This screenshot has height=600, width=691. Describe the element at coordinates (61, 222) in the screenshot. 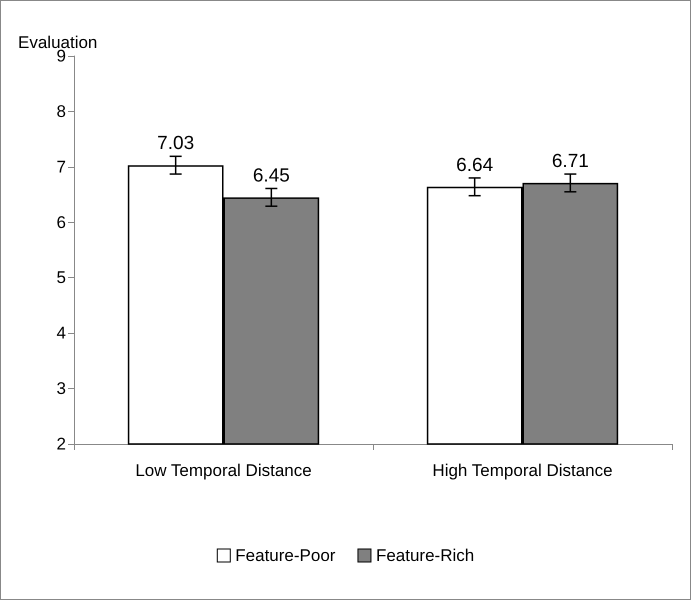

I see `y-tick-label: 6` at that location.